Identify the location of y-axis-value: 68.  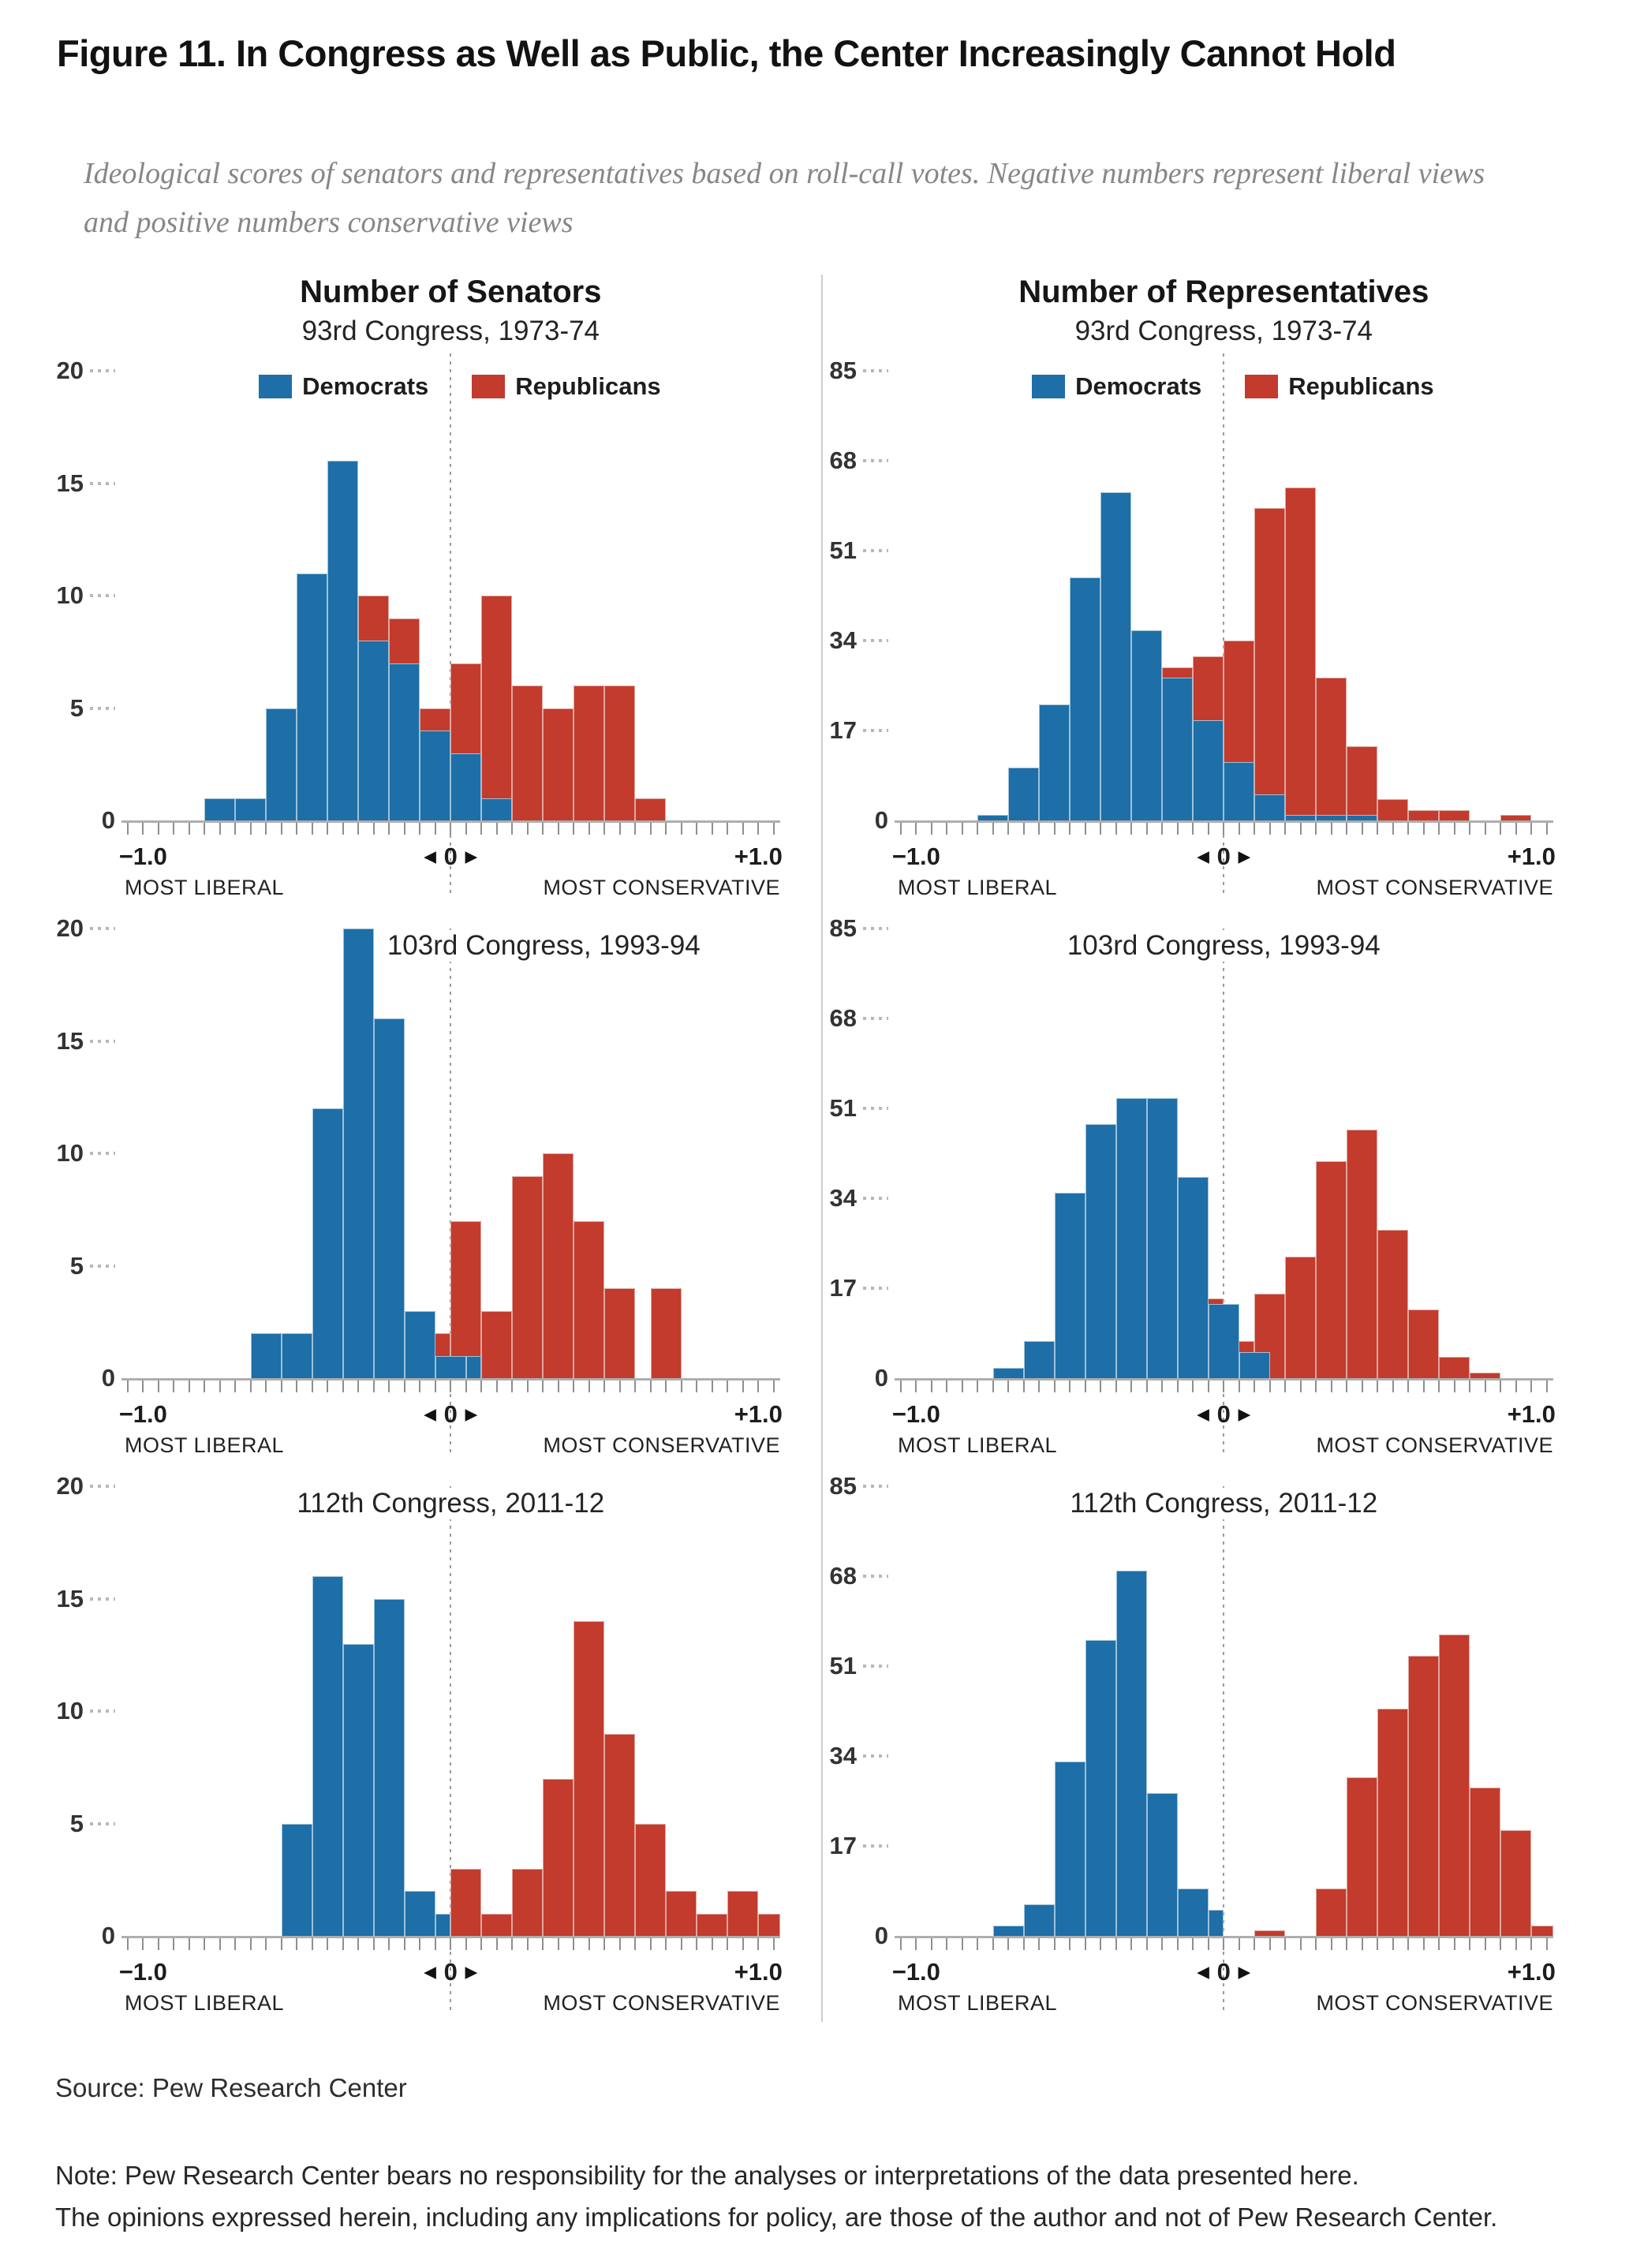
(843, 1576).